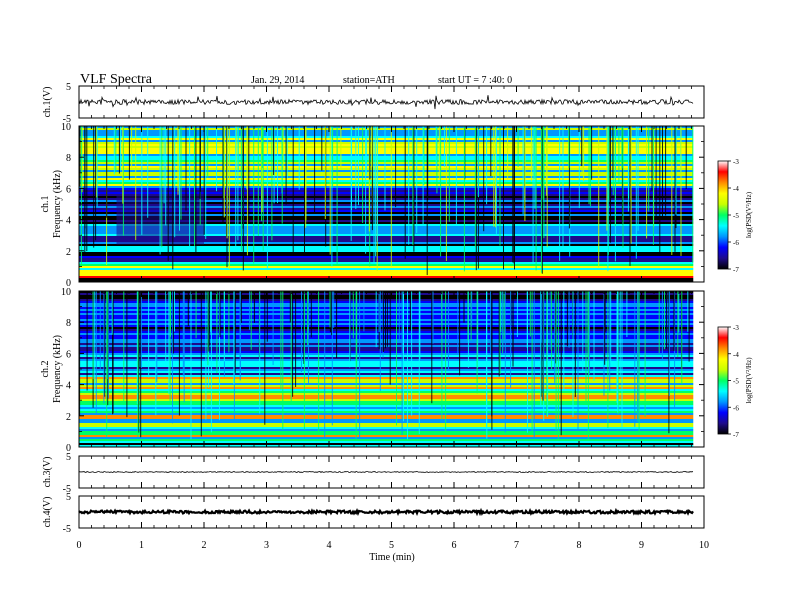 This screenshot has width=792, height=612. I want to click on ch1-spectrogram-colorbar-label: log(PSD(V²/Hz), so click(749, 214).